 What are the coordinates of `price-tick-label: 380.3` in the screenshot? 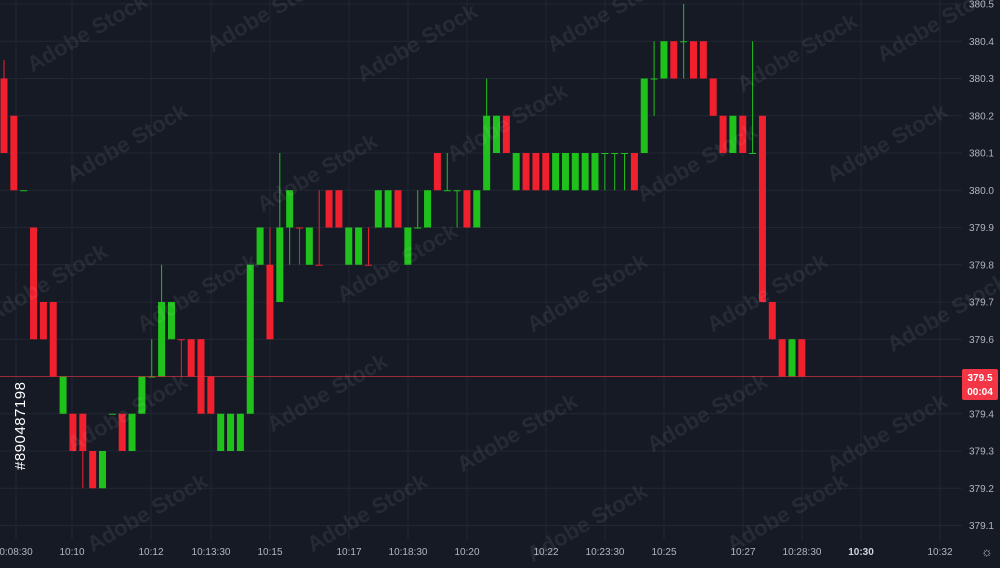 It's located at (981, 79).